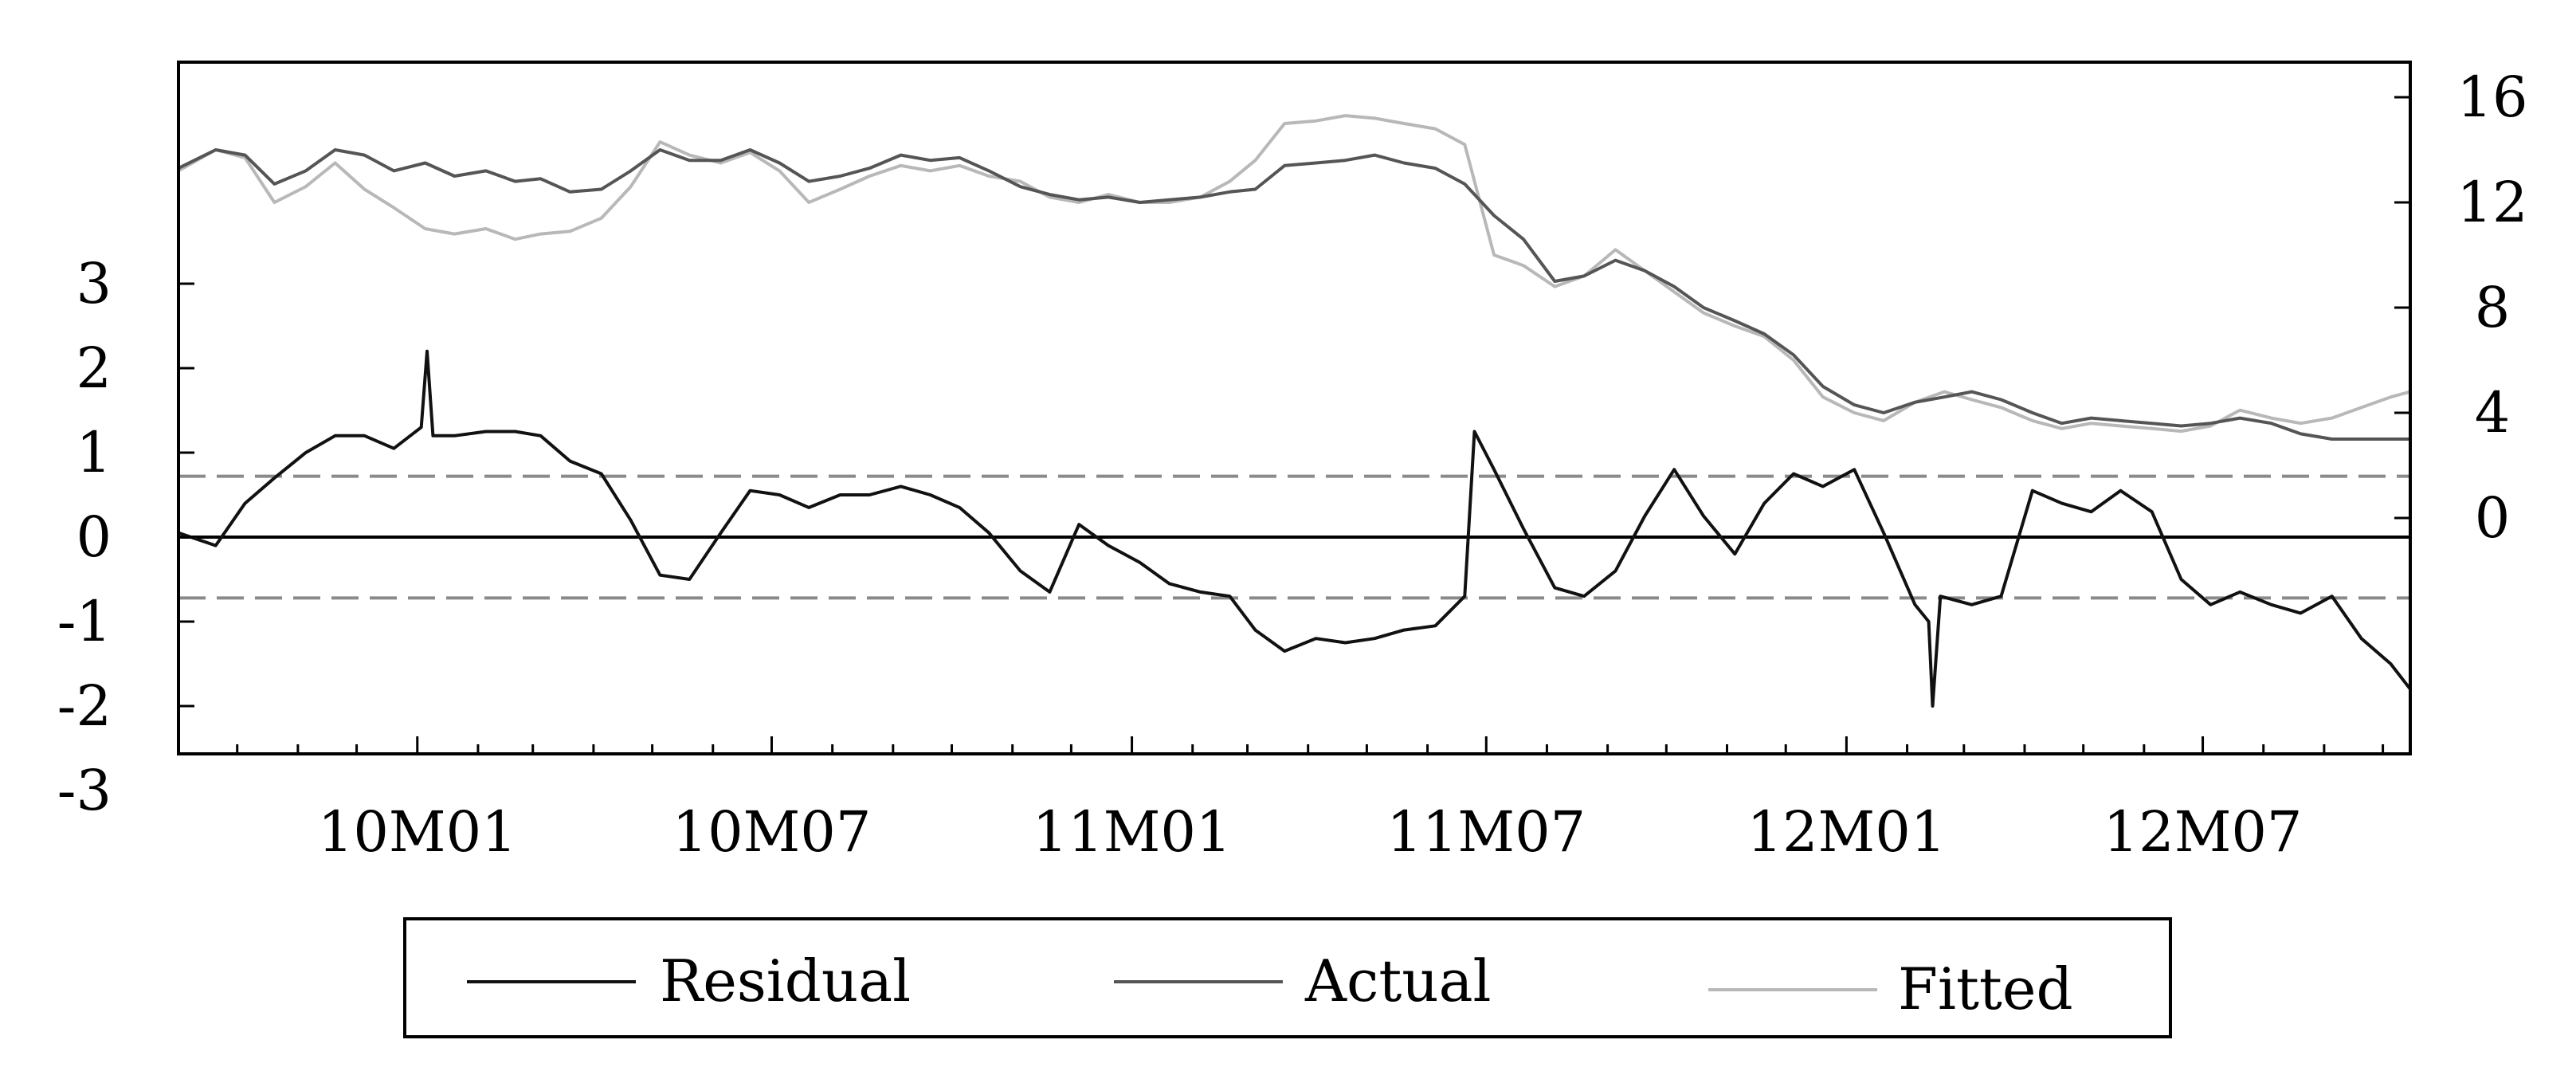 The image size is (2576, 1079). I want to click on y-left-tick-label: -3, so click(85, 790).